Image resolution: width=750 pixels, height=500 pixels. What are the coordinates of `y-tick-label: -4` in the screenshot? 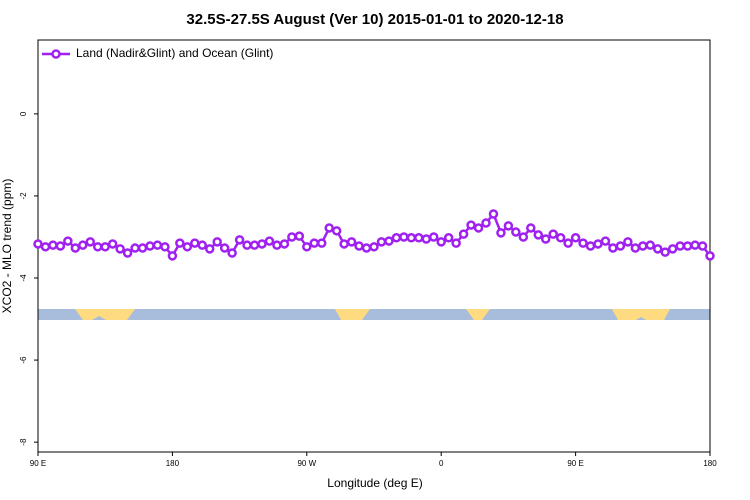 It's located at (23, 278).